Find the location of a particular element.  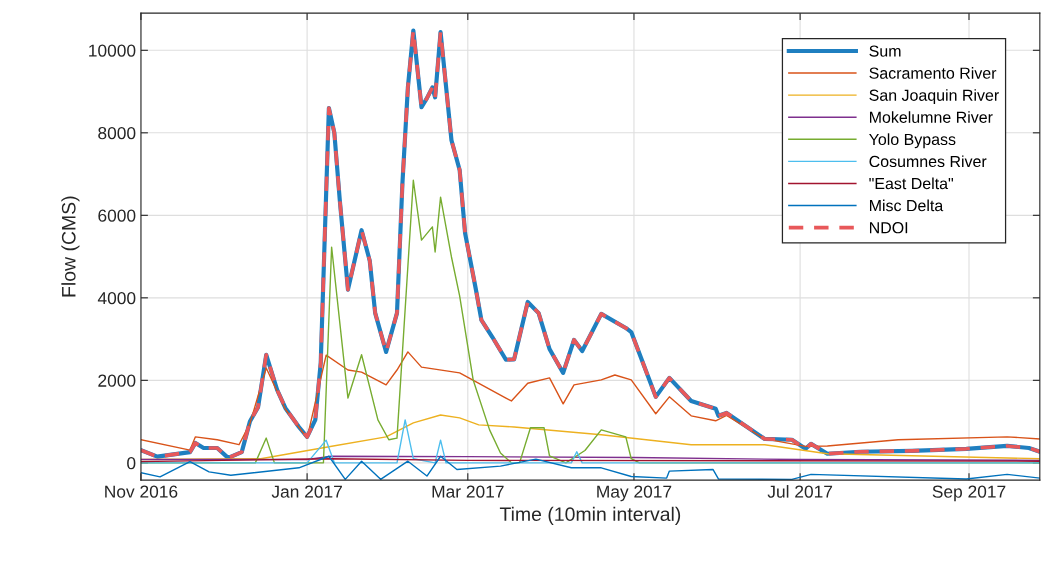

legend-label: Misc Delta is located at coordinates (906, 205).